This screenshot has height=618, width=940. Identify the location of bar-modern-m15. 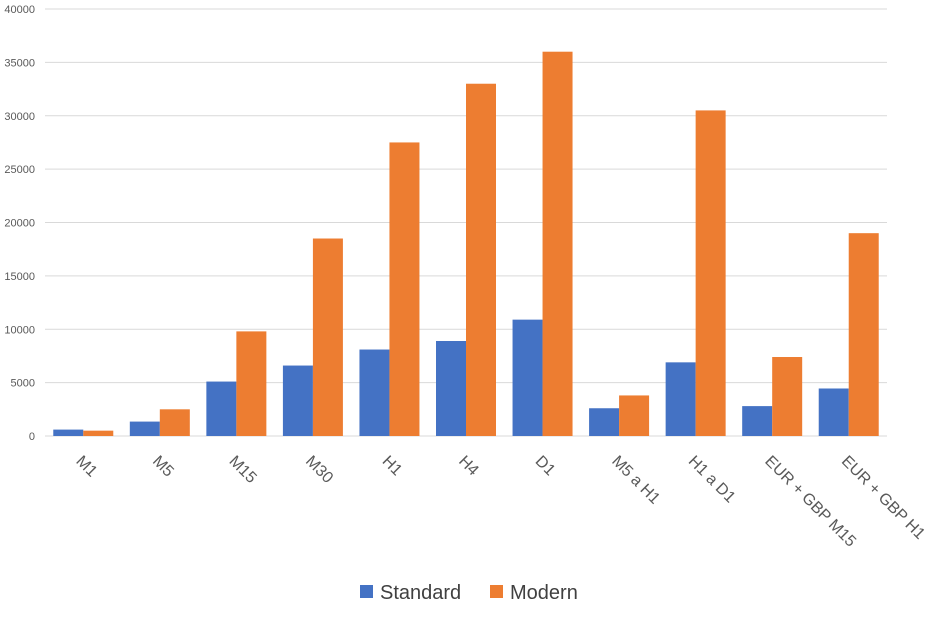
(251, 383).